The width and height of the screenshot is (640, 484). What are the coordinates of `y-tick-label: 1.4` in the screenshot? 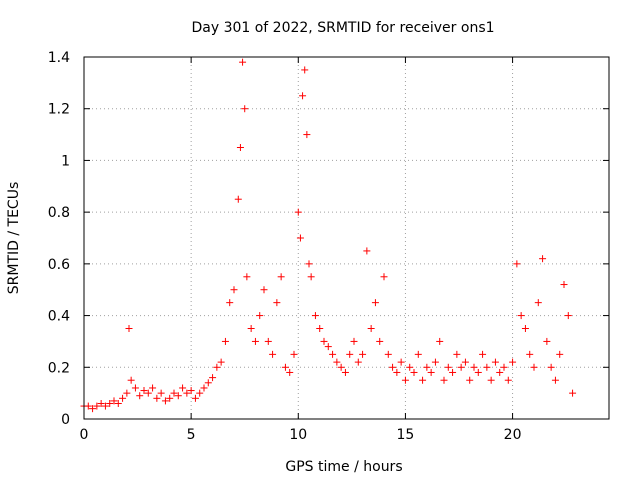 It's located at (59, 58).